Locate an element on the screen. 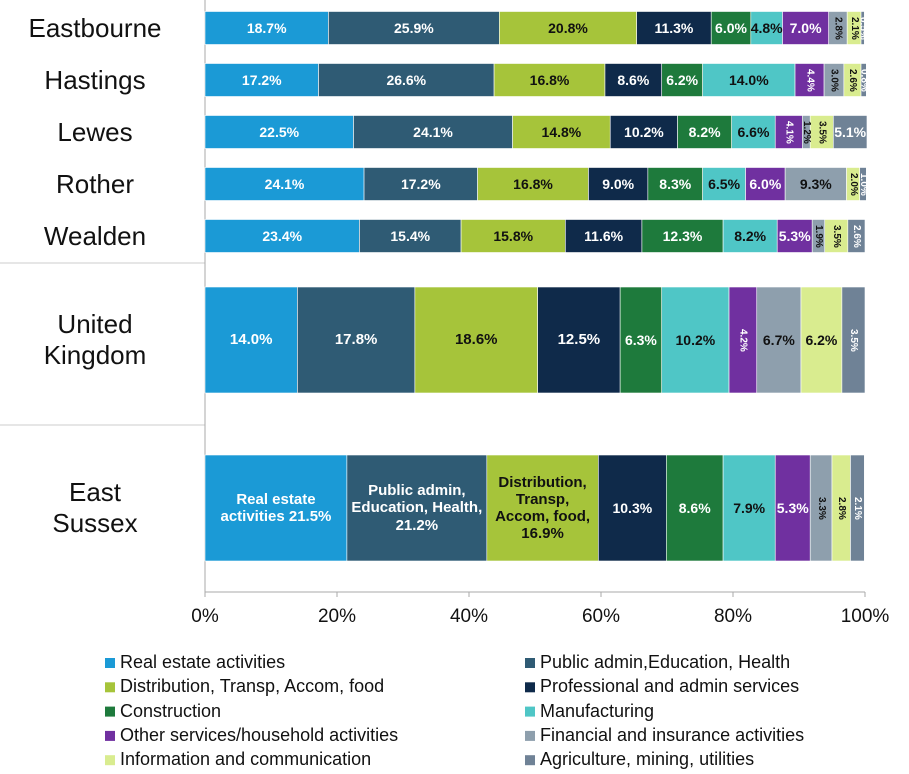  value-label: 20.8% is located at coordinates (568, 27).